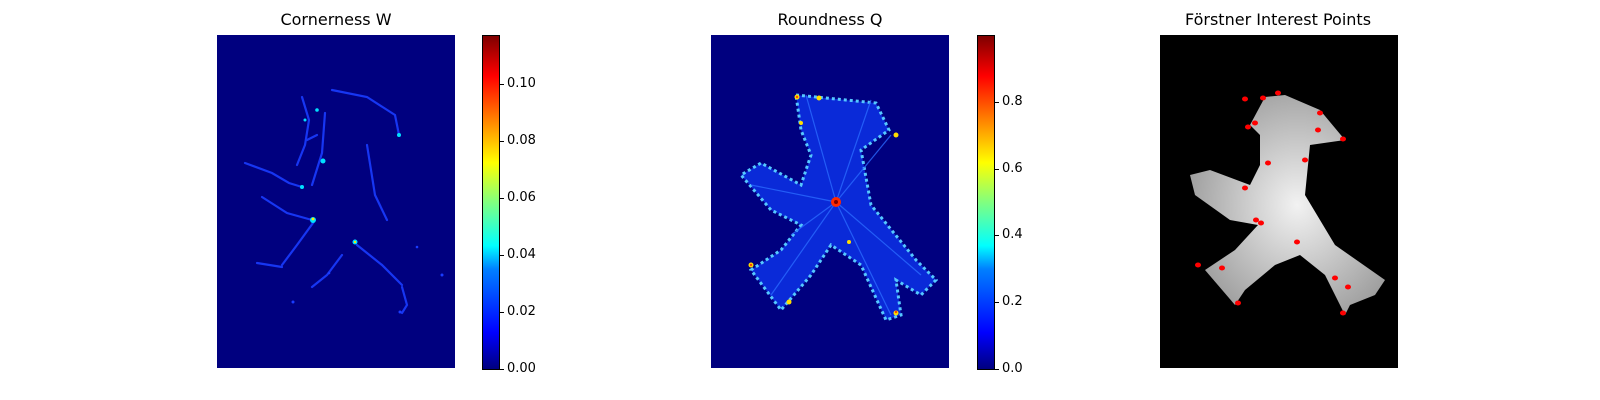  What do you see at coordinates (1012, 235) in the screenshot?
I see `colorbar-2-tick-label: 0.4` at bounding box center [1012, 235].